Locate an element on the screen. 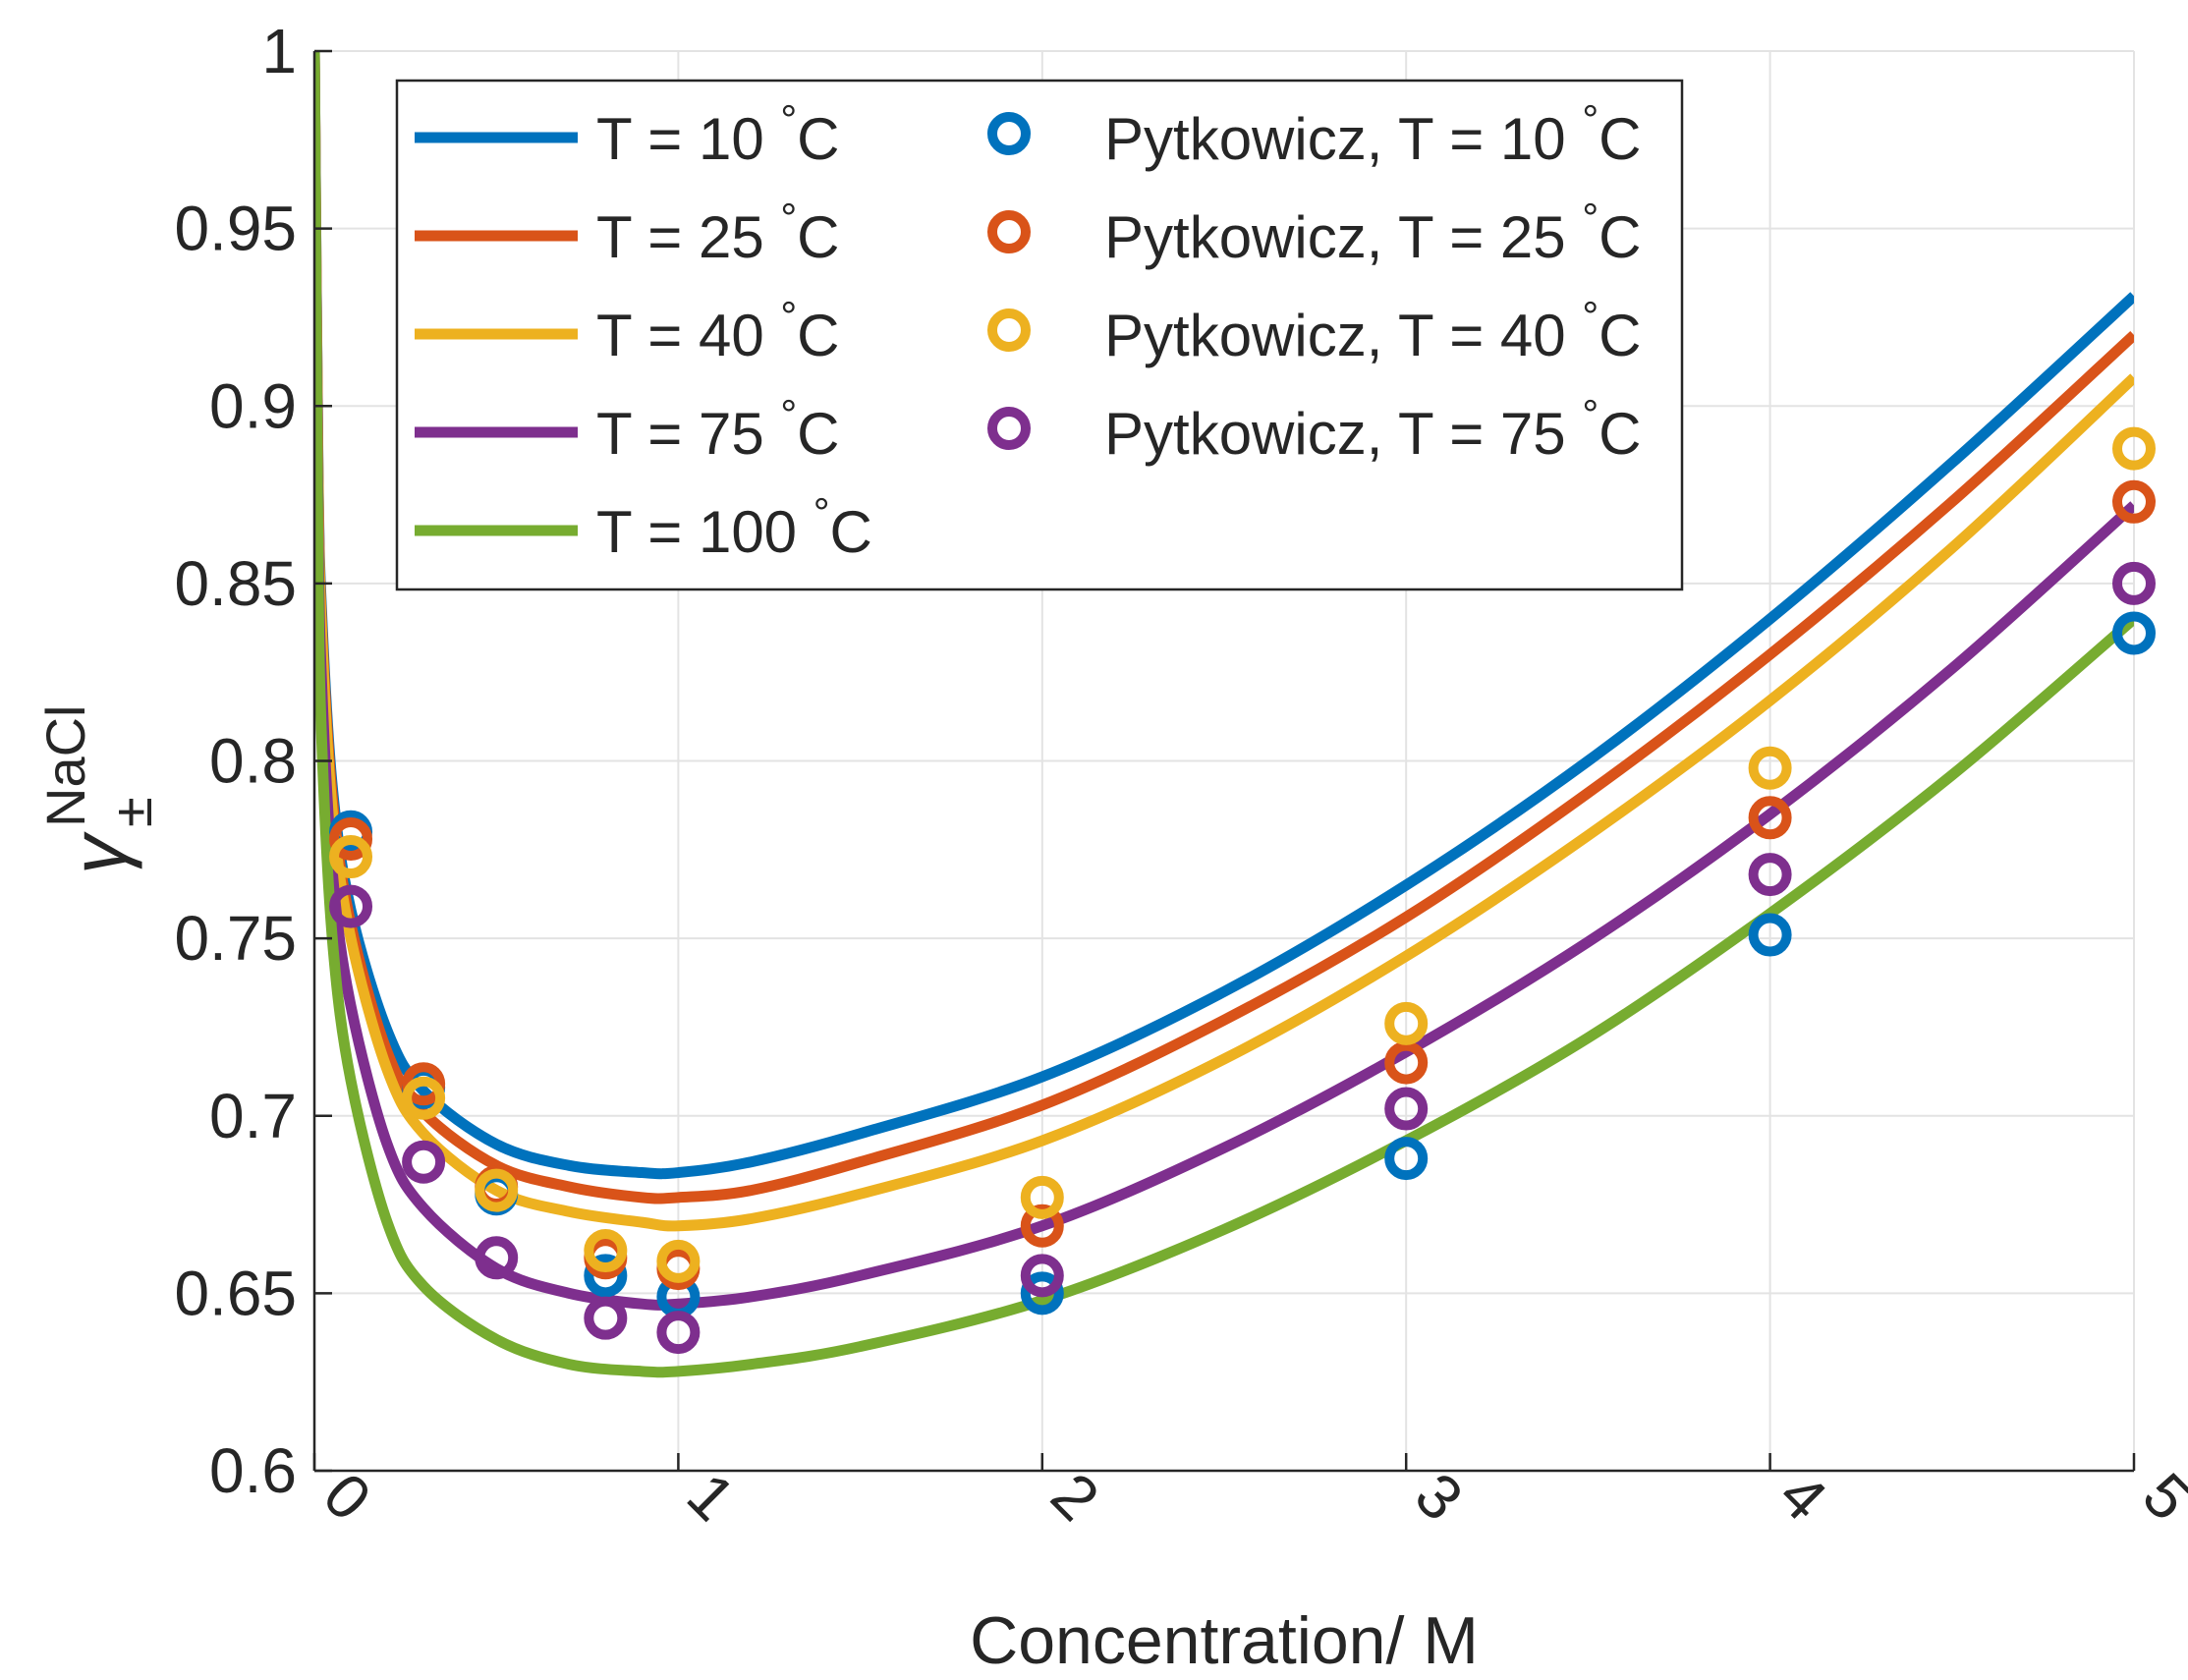 The height and width of the screenshot is (1680, 2188). y-tick-label: 0.8 is located at coordinates (253, 761).